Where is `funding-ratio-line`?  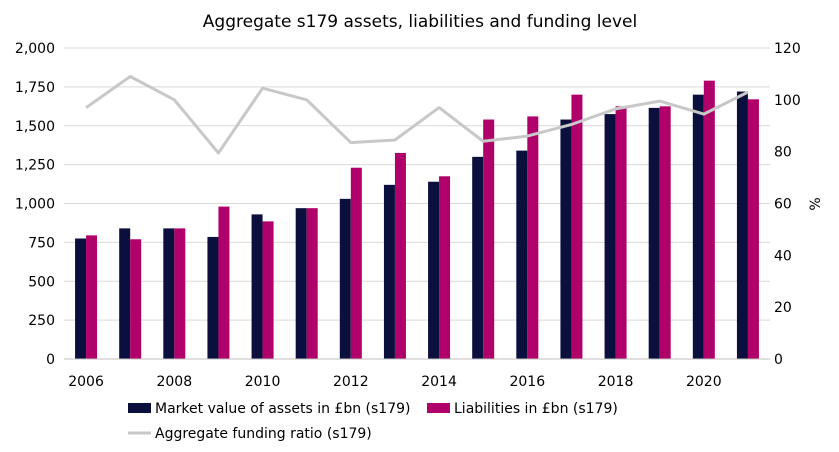
funding-ratio-line is located at coordinates (417, 115).